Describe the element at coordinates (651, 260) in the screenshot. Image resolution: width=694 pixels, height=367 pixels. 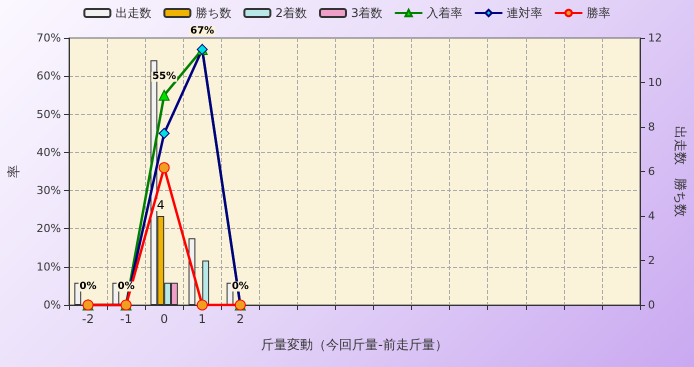
I see `y2-tick-label: 2` at that location.